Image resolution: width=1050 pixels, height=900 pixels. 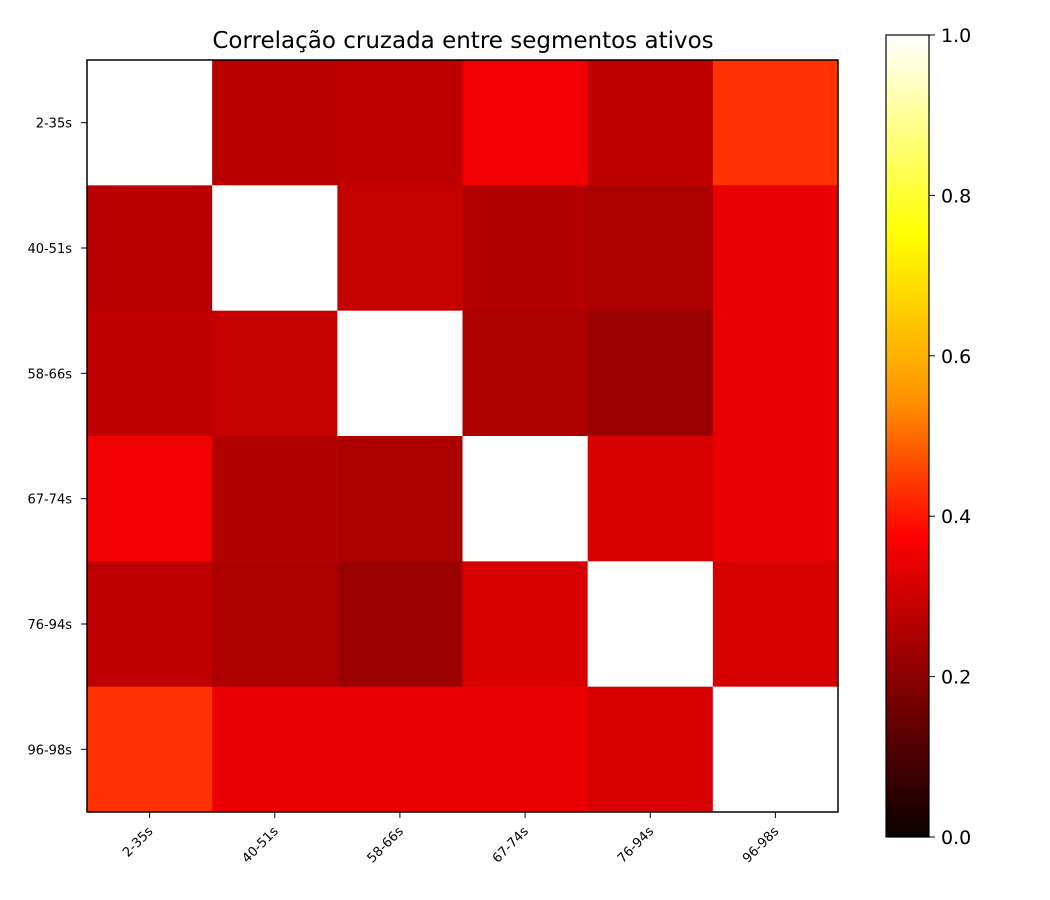 I want to click on heatmap-cell-r0-c1, so click(x=275, y=123).